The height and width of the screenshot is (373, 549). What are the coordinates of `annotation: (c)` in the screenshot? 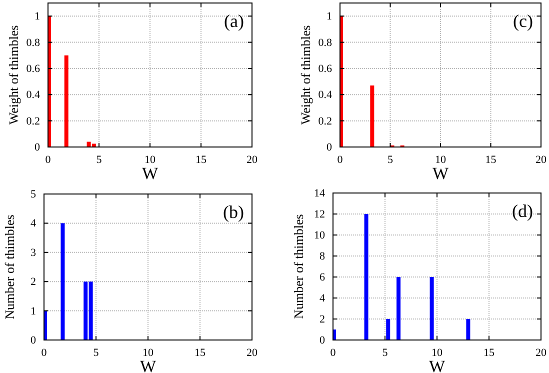 It's located at (523, 21).